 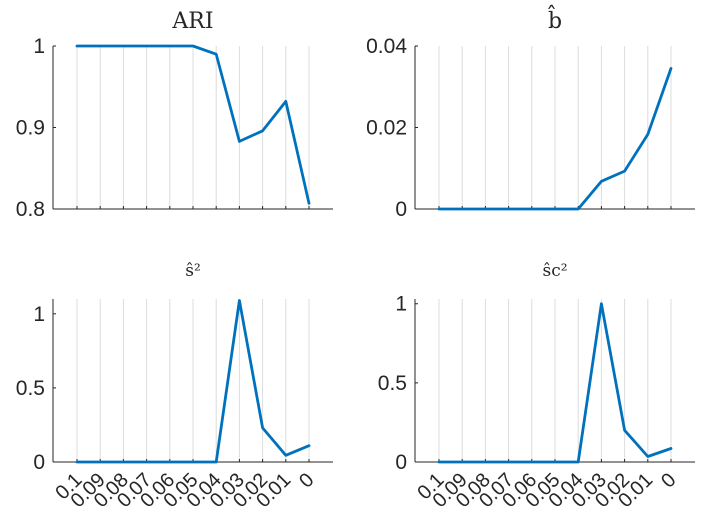 What do you see at coordinates (555, 19) in the screenshot?
I see `subplot-b-hat-title: b̂` at bounding box center [555, 19].